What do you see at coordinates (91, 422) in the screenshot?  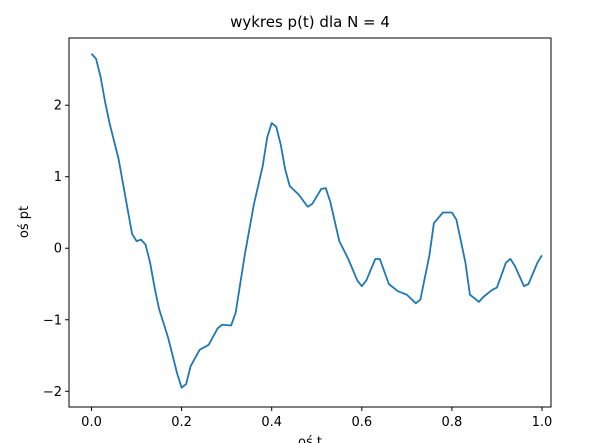 I see `x-tick-label: 0.0` at bounding box center [91, 422].